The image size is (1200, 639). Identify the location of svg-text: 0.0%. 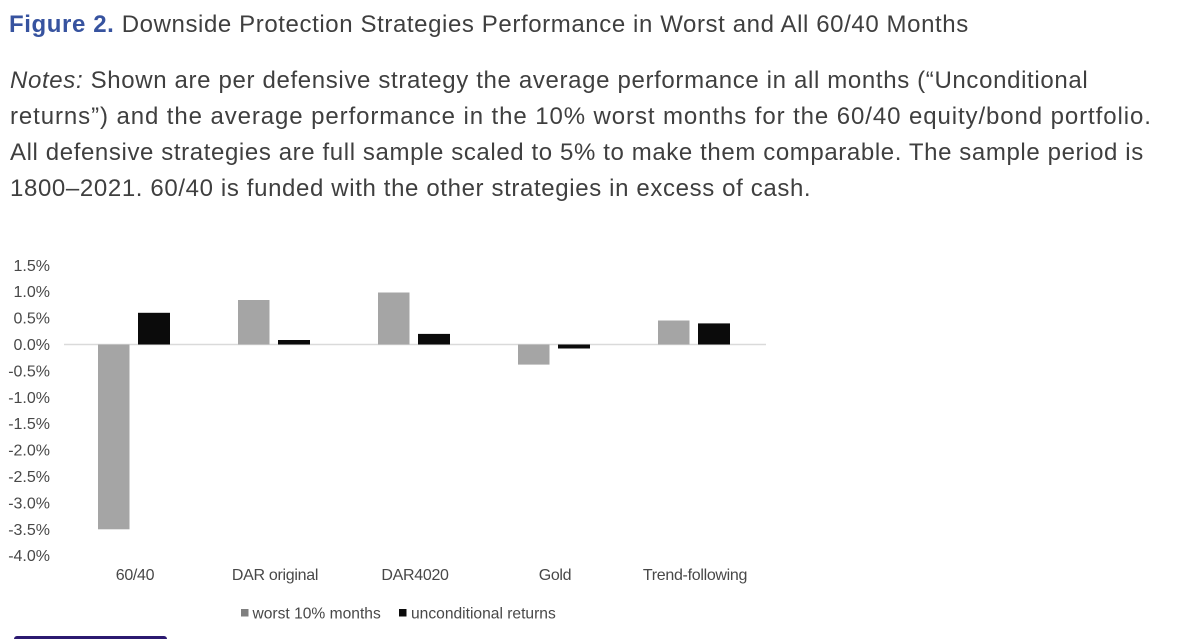
(32, 345).